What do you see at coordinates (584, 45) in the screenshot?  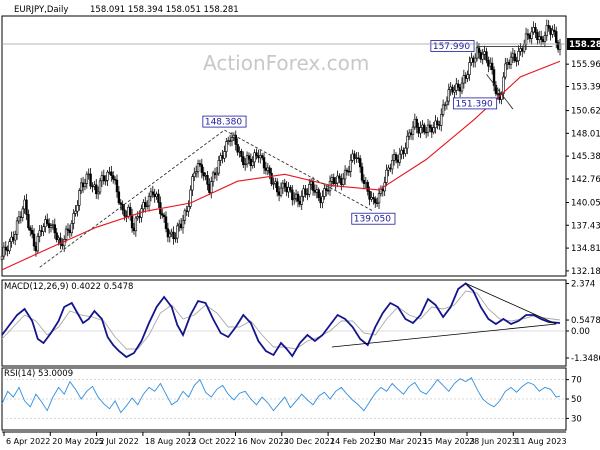 I see `last-price-label: 158.281` at bounding box center [584, 45].